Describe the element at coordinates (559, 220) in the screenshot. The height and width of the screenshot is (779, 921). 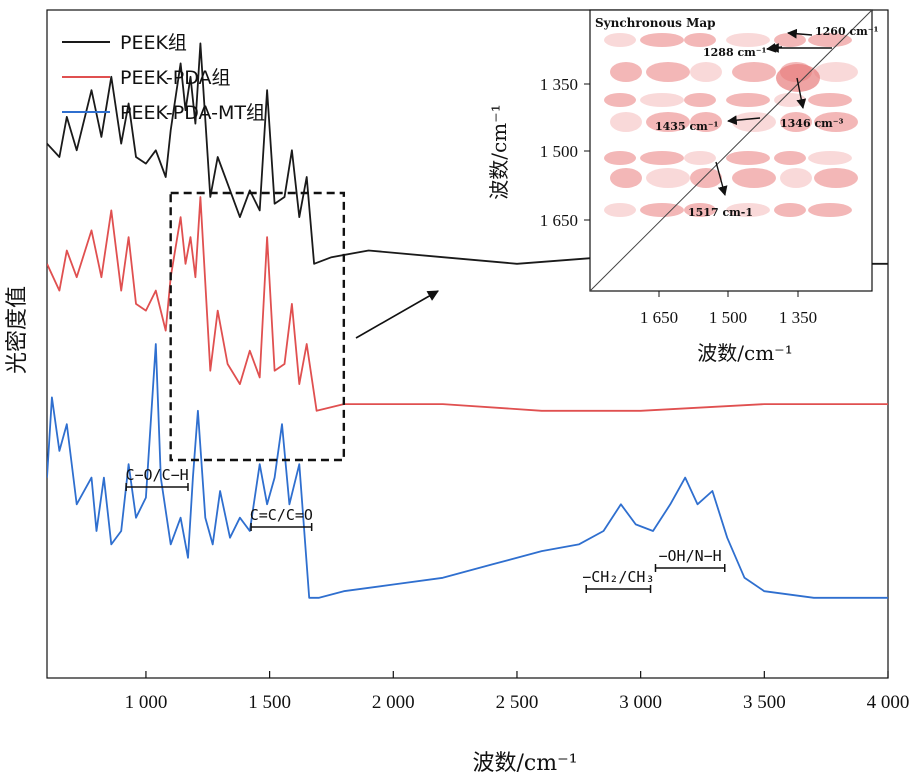
I see `inset-y-tick-label: 1 650` at that location.